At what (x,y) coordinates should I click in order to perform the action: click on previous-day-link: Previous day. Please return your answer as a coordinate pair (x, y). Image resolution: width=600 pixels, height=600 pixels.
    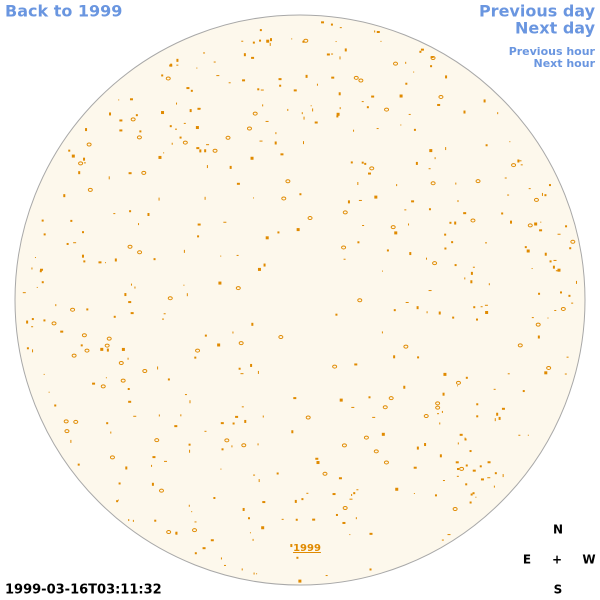
    Looking at the image, I should click on (537, 11).